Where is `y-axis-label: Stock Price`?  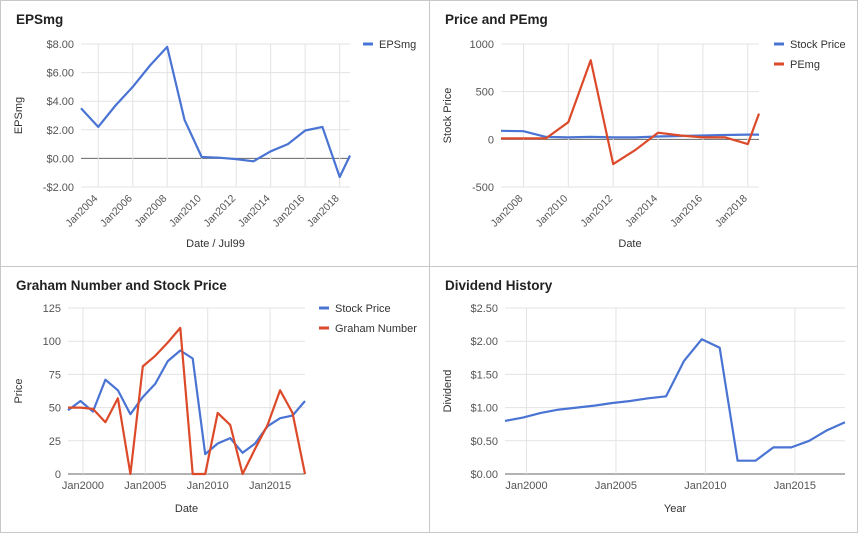 y-axis-label: Stock Price is located at coordinates (448, 116).